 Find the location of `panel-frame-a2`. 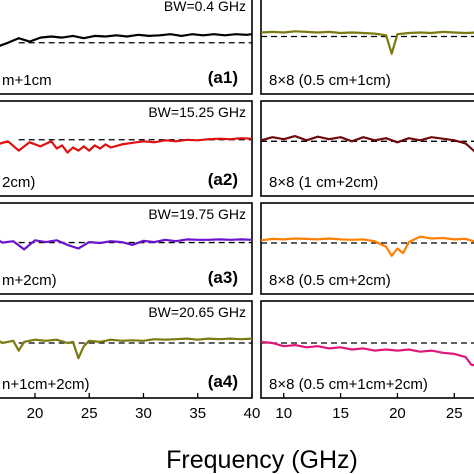

panel-frame-a2 is located at coordinates (126, 148).